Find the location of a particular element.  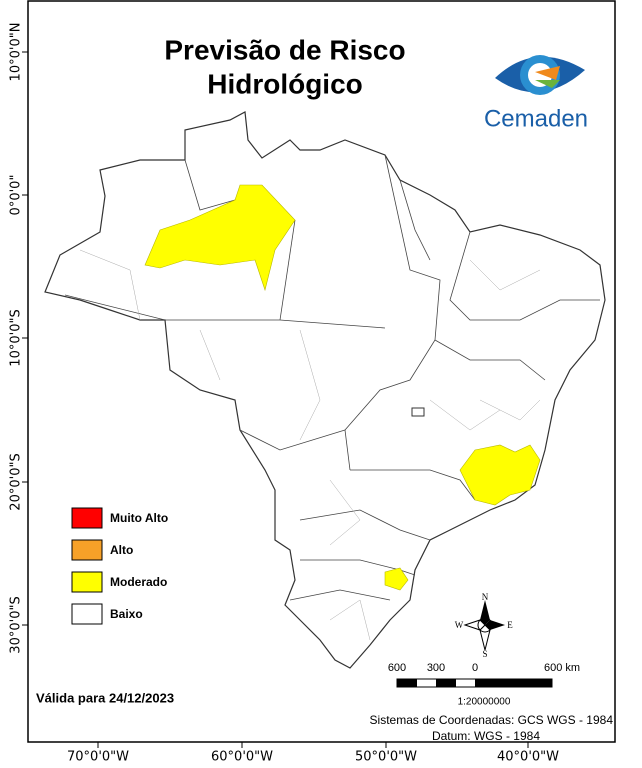

scale-bar: 600 300 0 600 km 1:20000000 is located at coordinates (484, 685).